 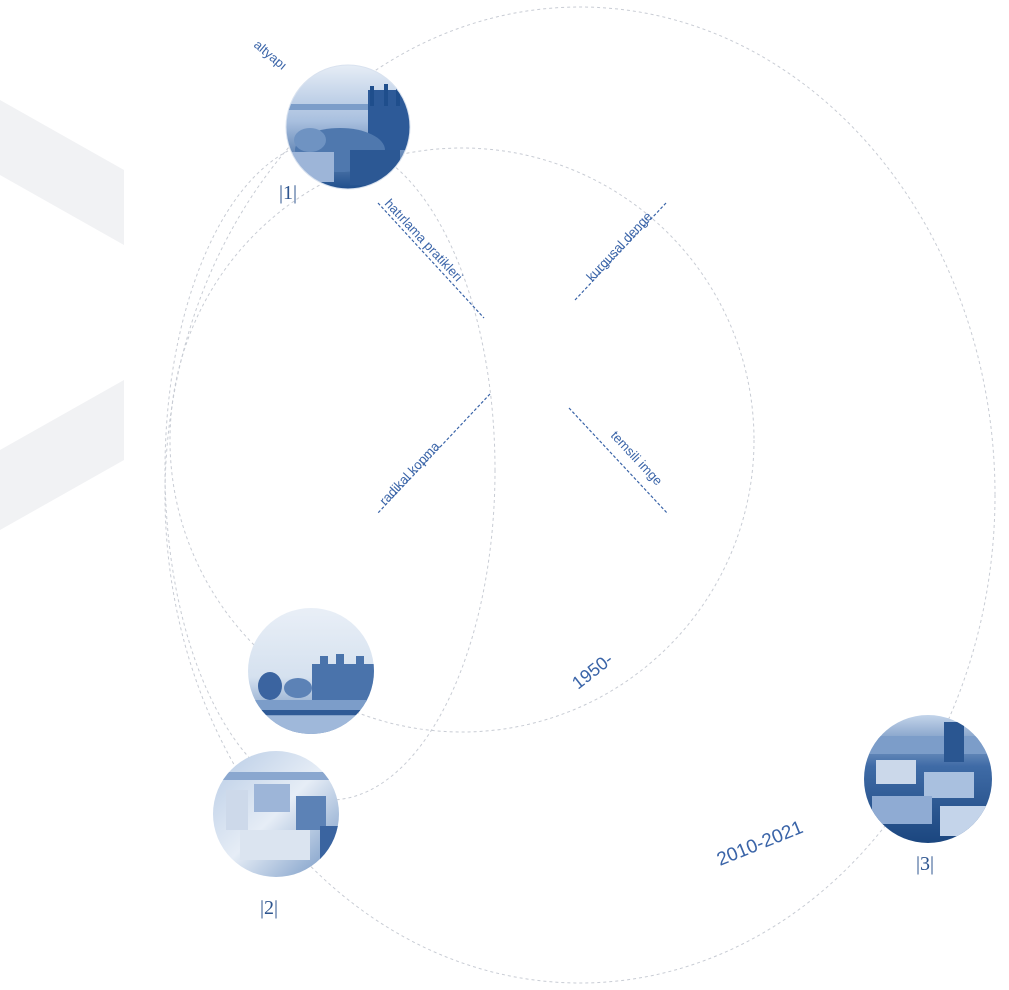 What do you see at coordinates (592, 671) in the screenshot?
I see `period-label-1950: 1950-` at bounding box center [592, 671].